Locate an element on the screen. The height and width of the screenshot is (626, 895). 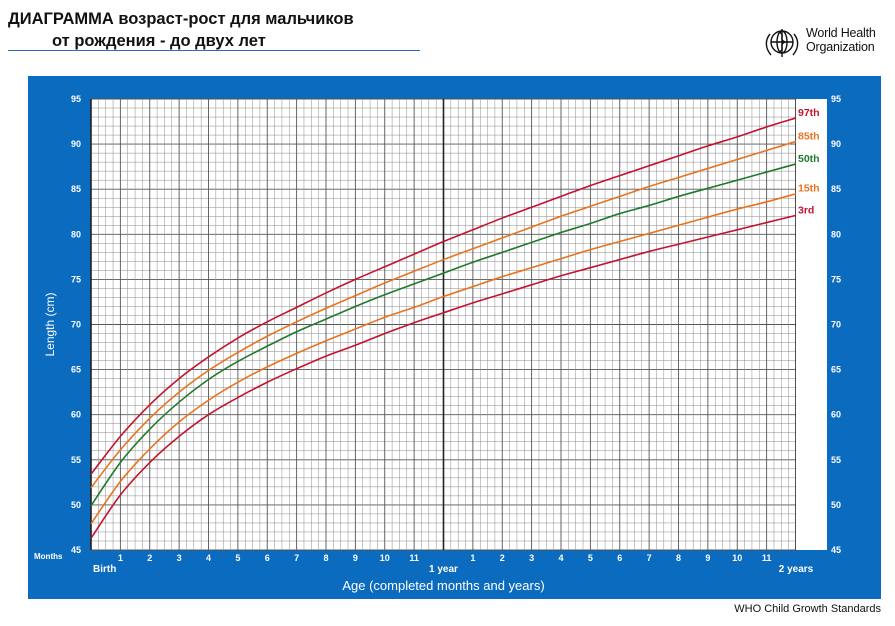
y-tick-label-left: 45 is located at coordinates (76, 550).